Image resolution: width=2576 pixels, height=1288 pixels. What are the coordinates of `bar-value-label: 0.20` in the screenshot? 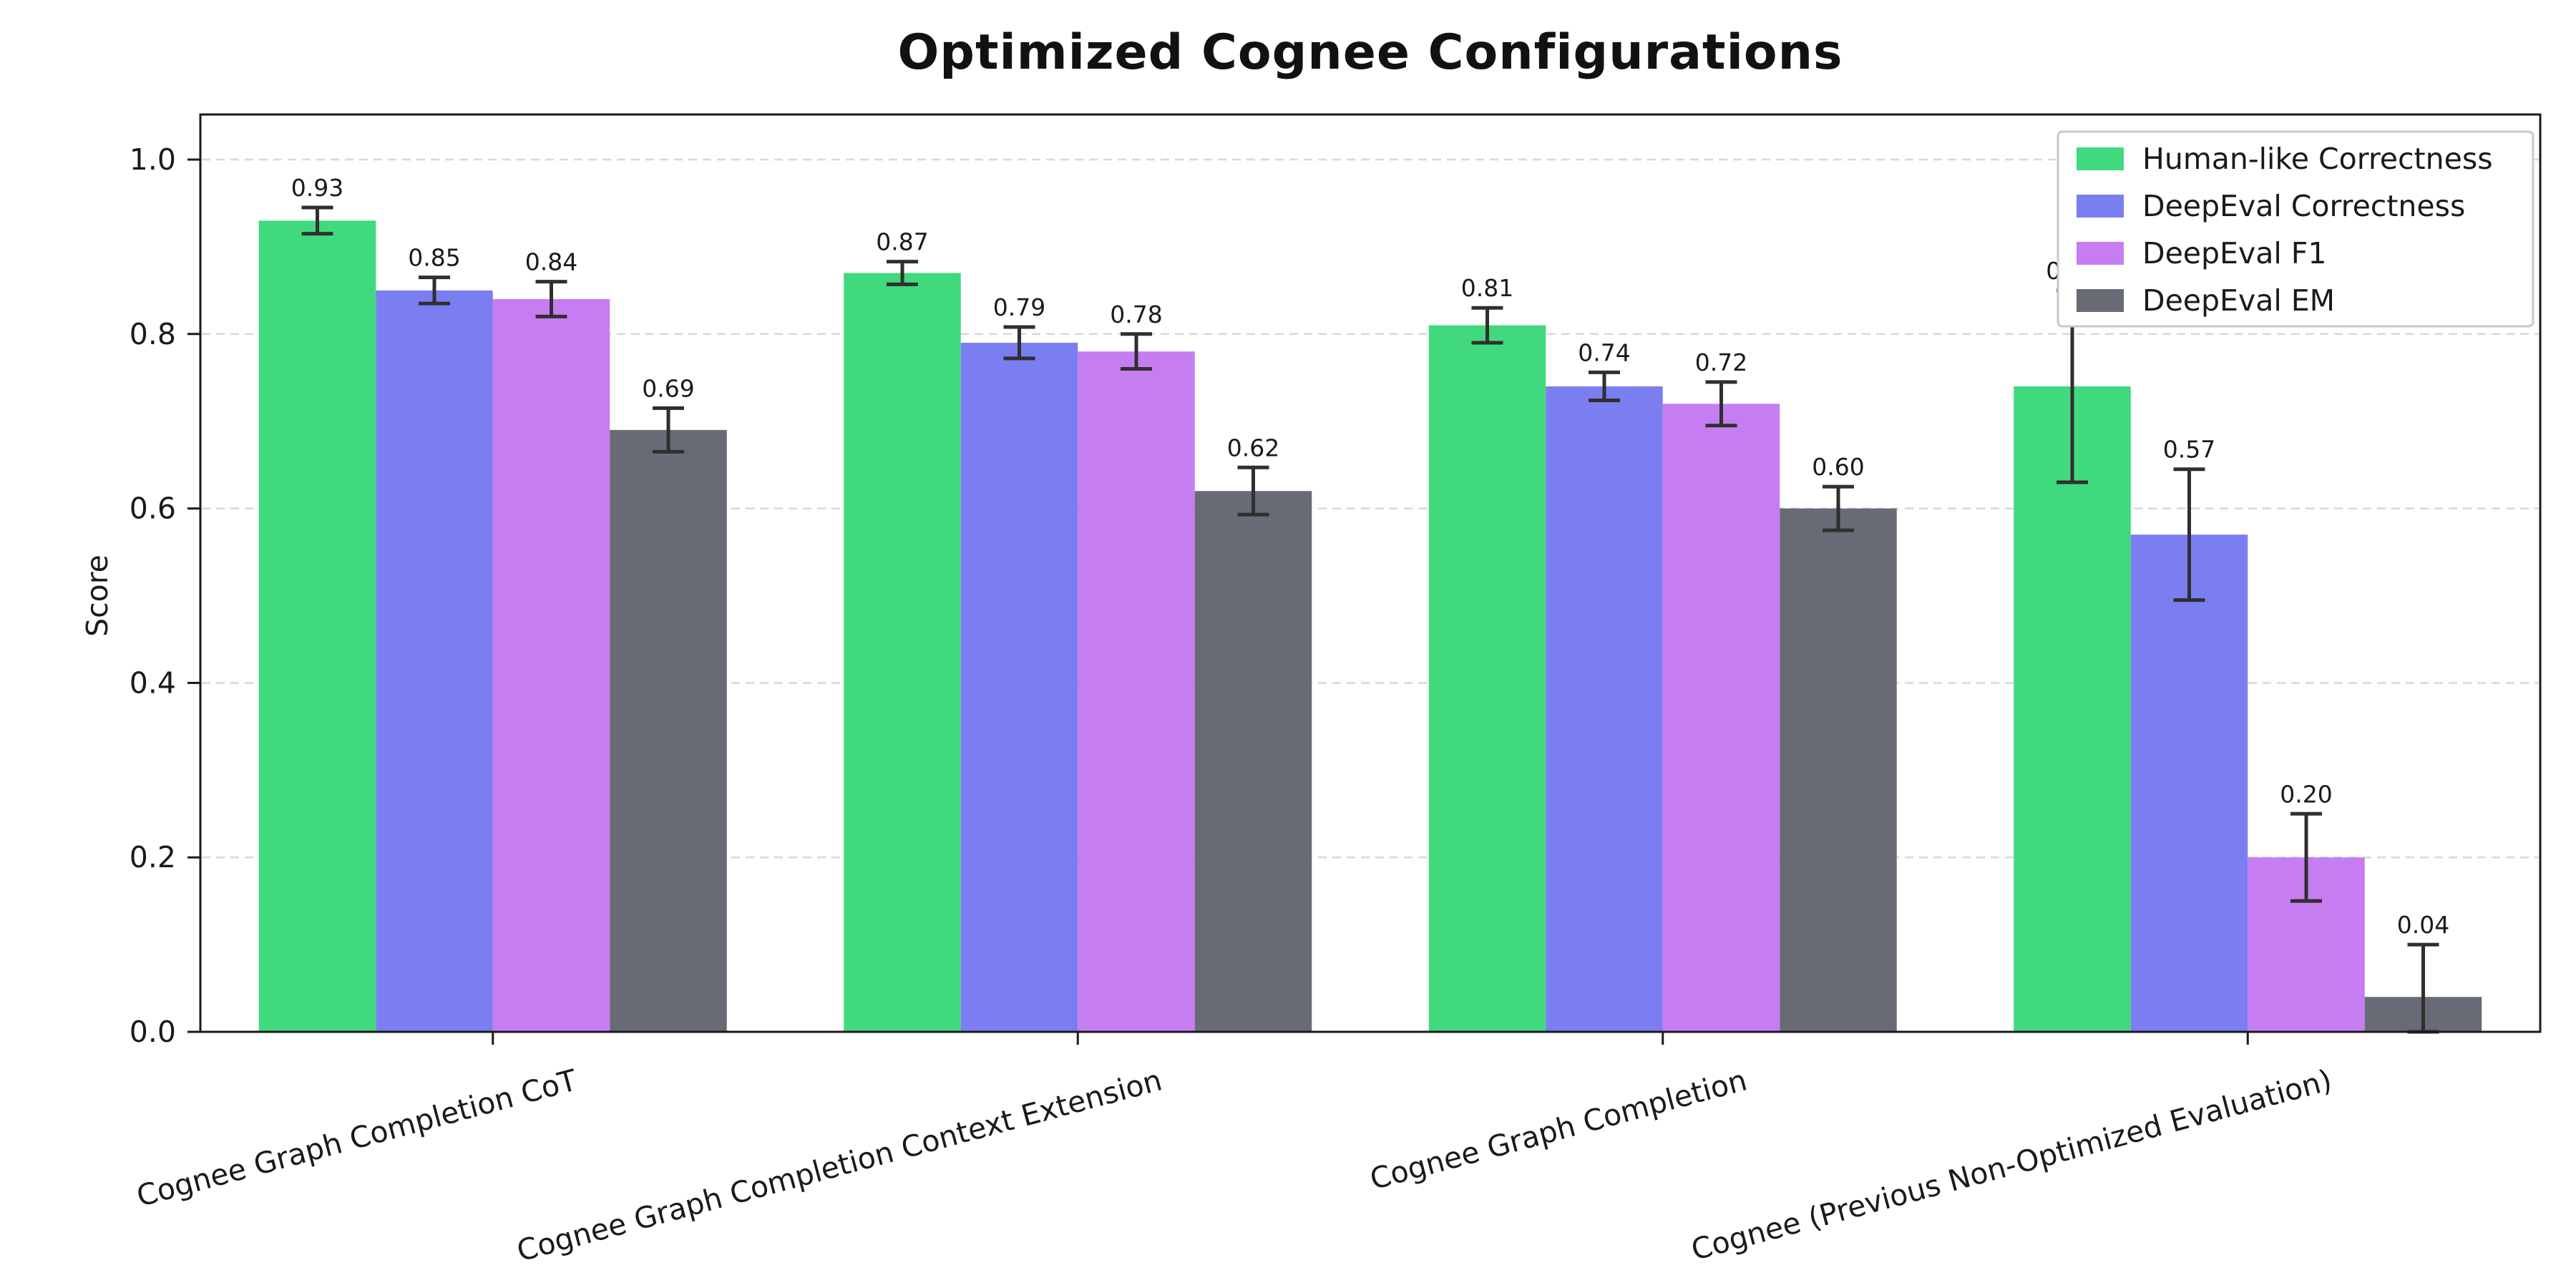 It's located at (2306, 794).